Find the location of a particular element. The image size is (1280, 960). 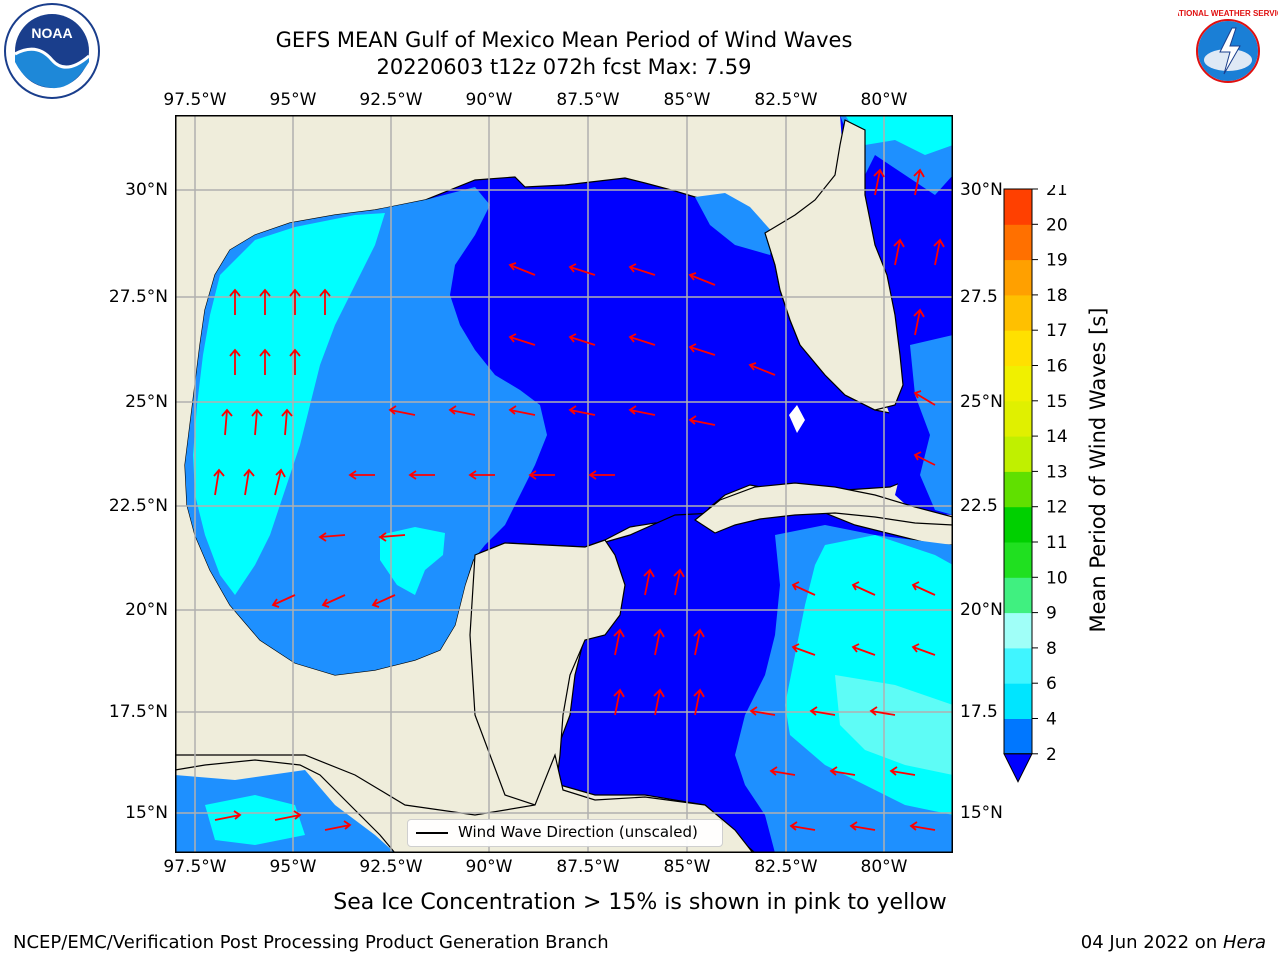

footer-date: 04 Jun 2022 on Hera is located at coordinates (1173, 942).